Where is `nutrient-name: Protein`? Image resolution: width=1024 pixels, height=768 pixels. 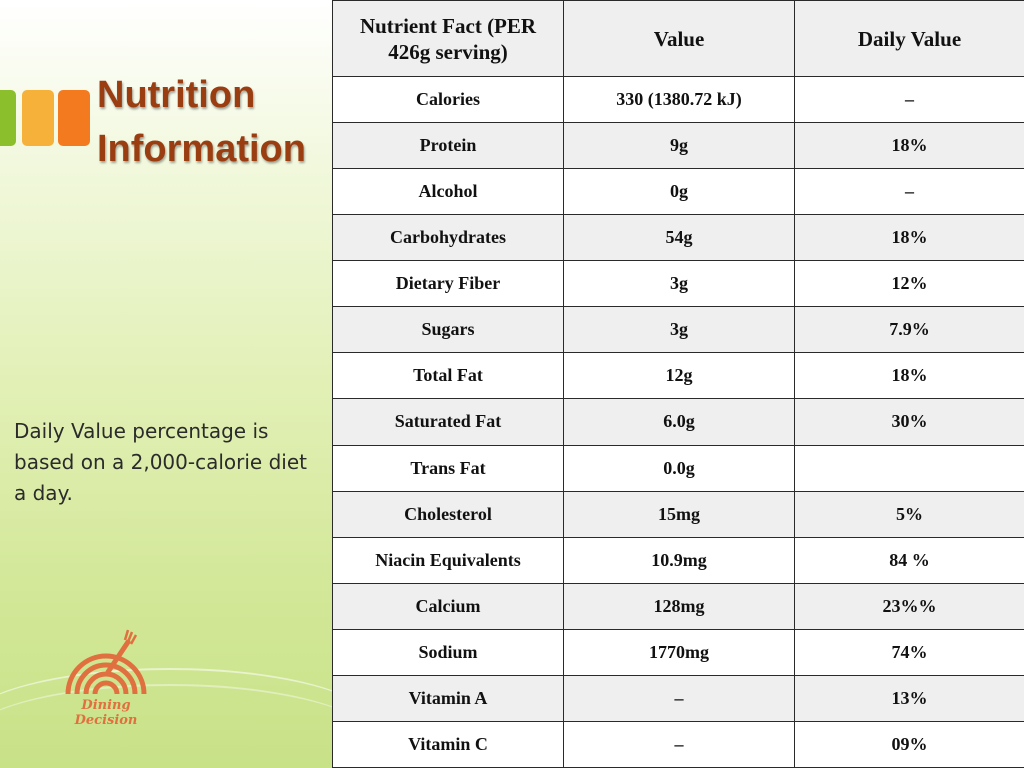
nutrient-name: Protein is located at coordinates (448, 146).